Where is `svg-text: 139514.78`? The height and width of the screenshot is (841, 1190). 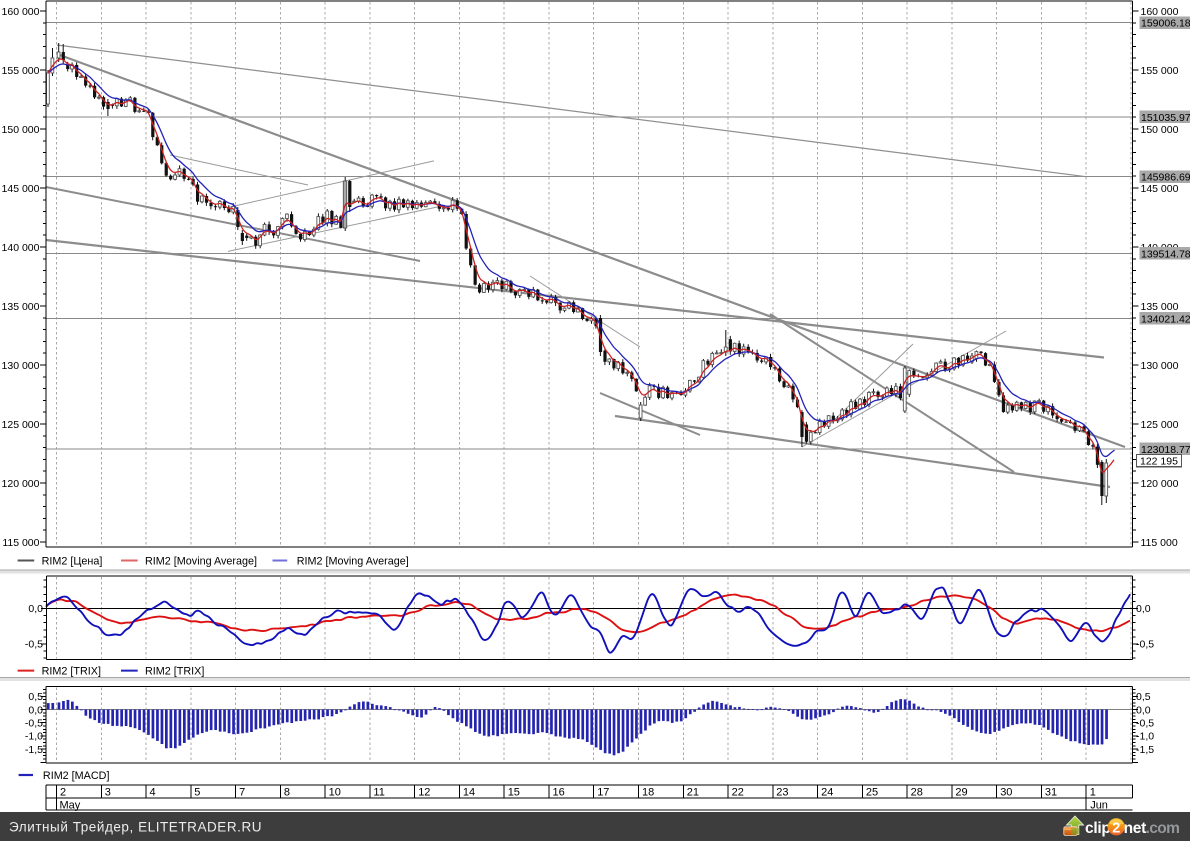
svg-text: 139514.78 is located at coordinates (1165, 254).